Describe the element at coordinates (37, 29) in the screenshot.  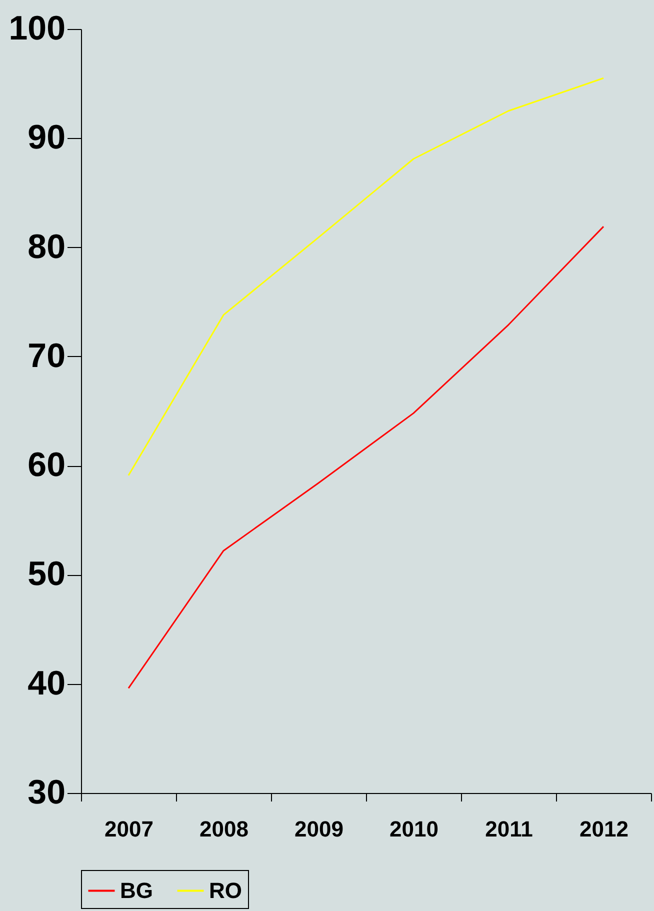
I see `y-tick-label: 100` at that location.